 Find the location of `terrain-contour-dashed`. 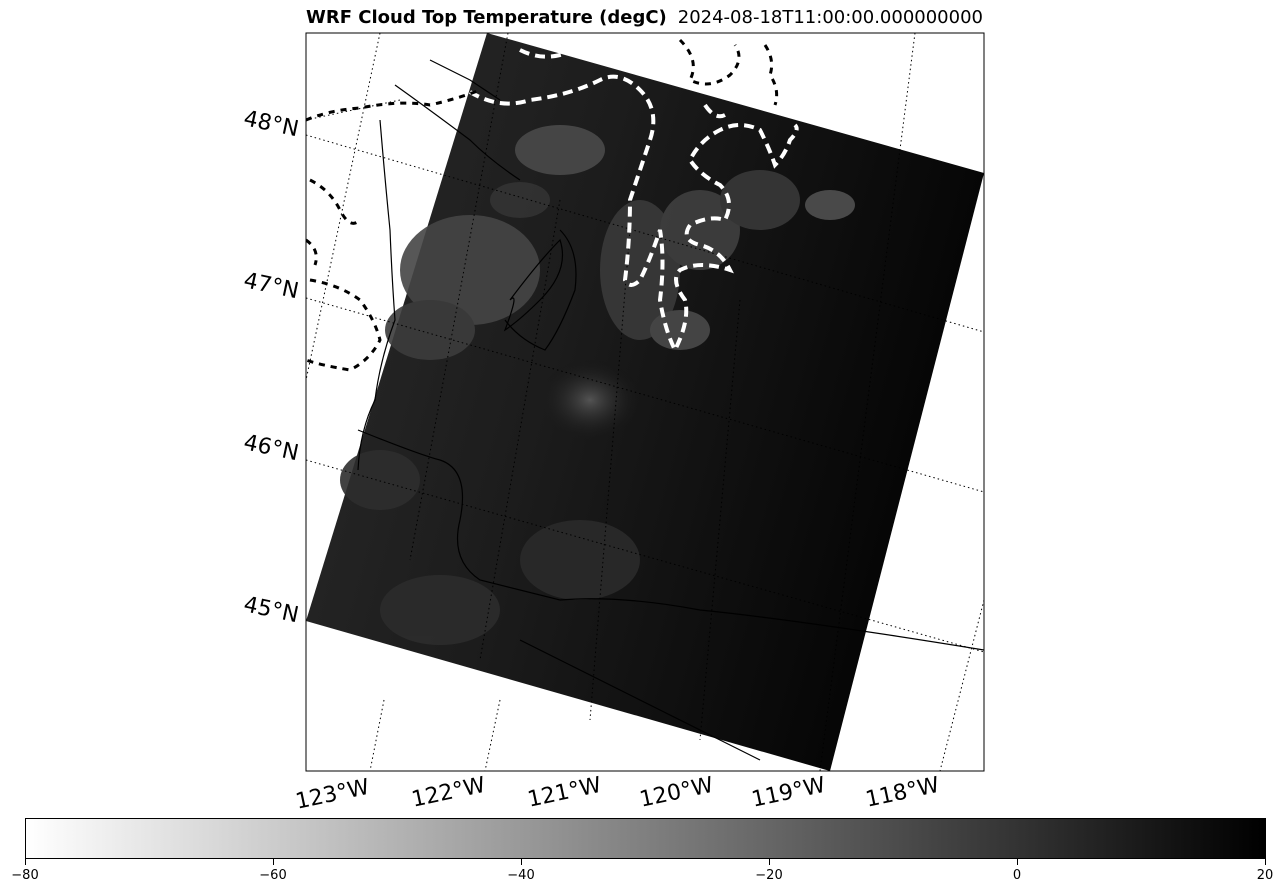

terrain-contour-dashed is located at coordinates (542, 205).